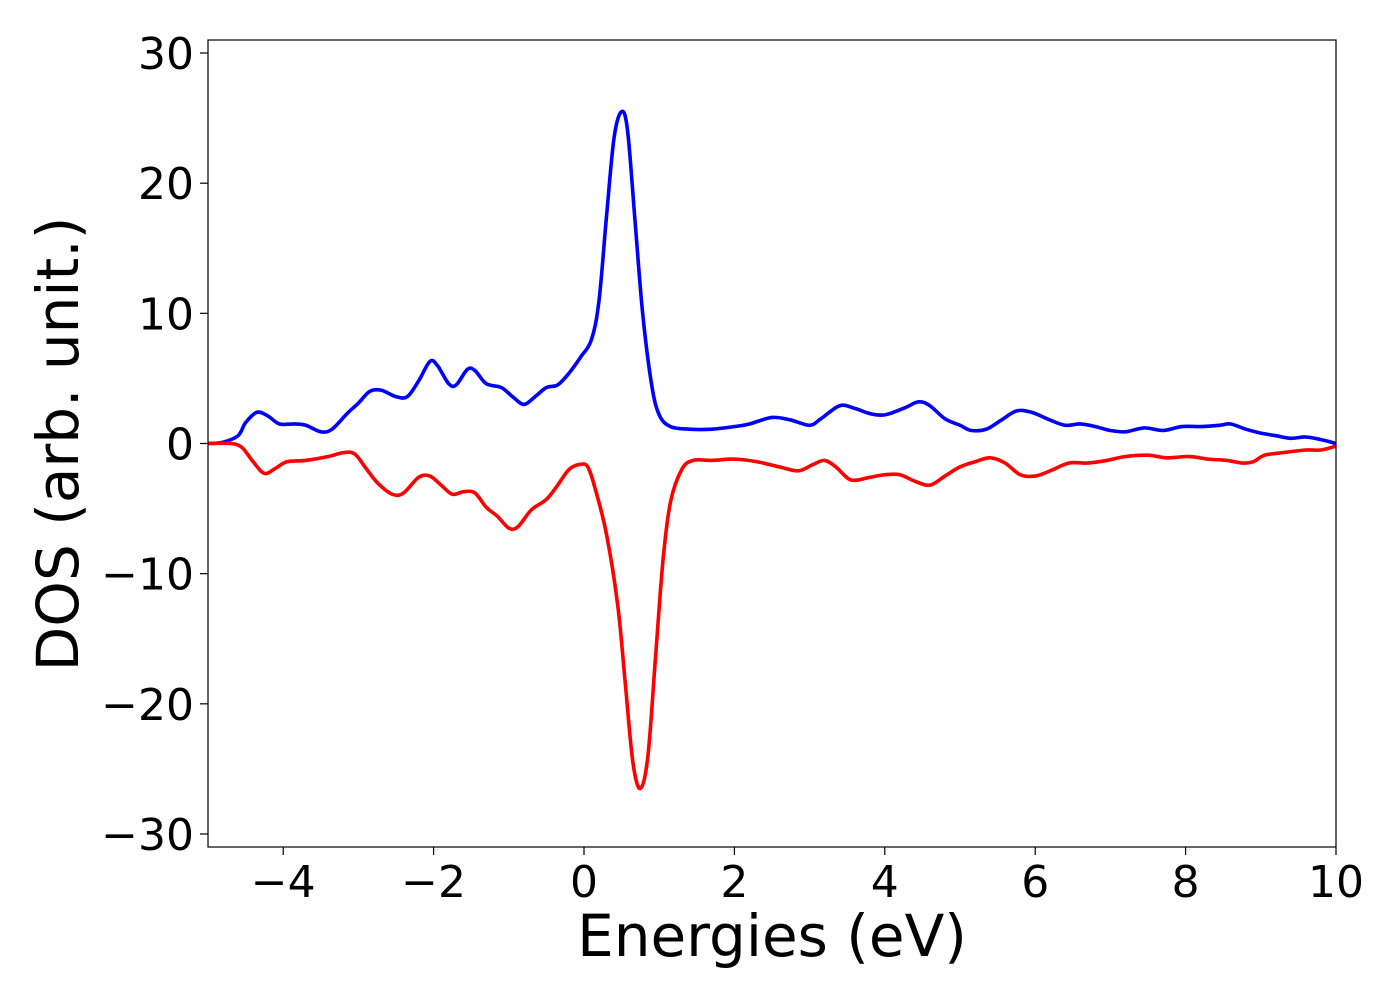 This screenshot has width=1400, height=1000. Describe the element at coordinates (1035, 882) in the screenshot. I see `x-tick-label: 6` at that location.